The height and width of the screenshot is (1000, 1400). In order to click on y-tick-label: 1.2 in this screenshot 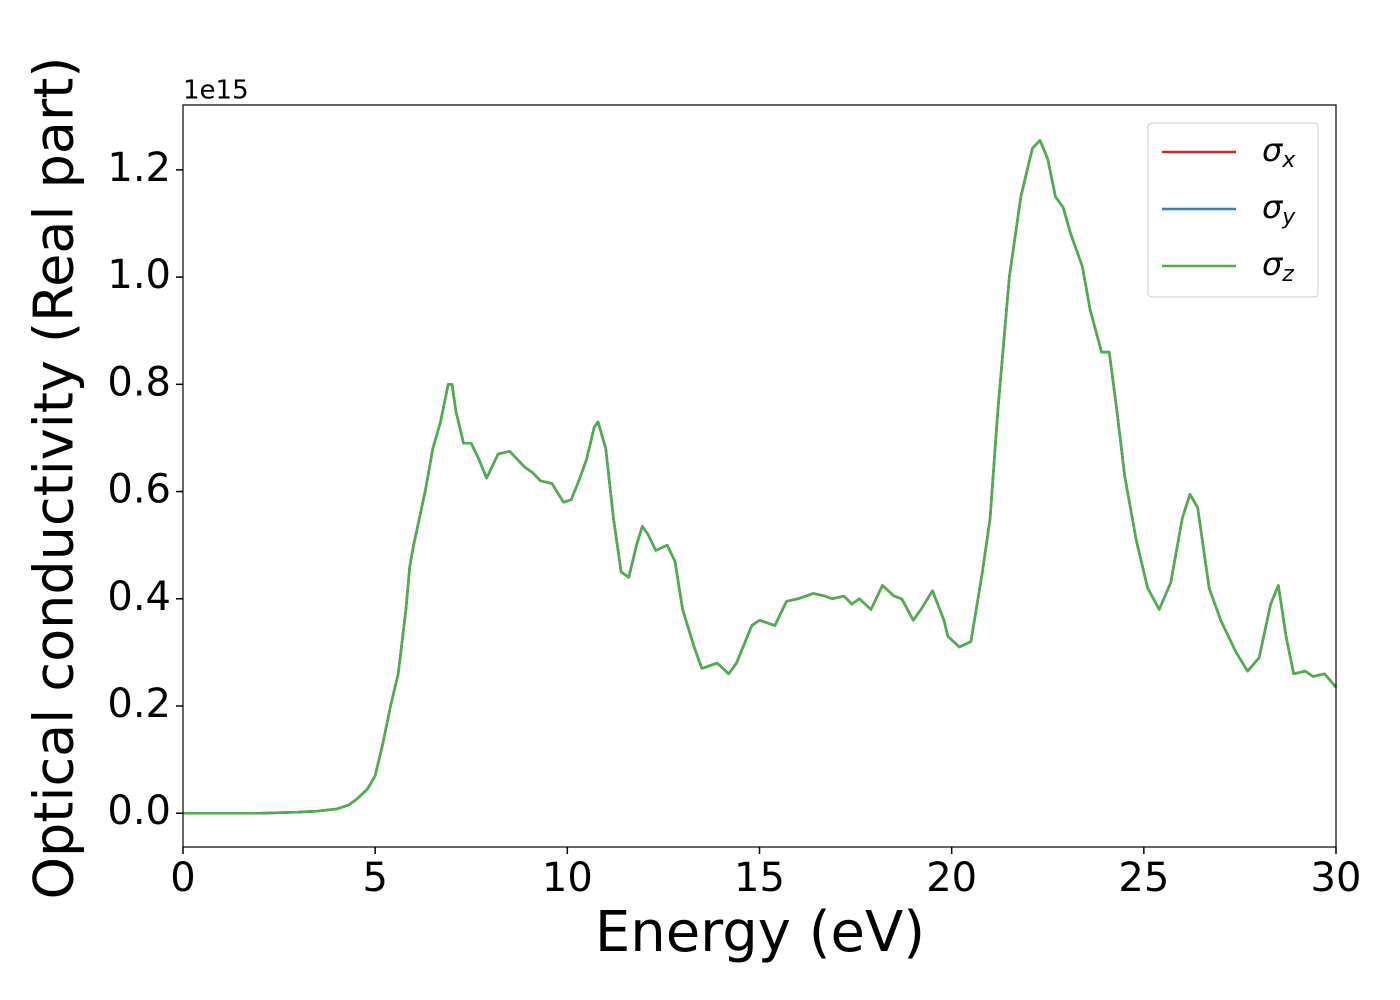, I will do `click(139, 168)`.